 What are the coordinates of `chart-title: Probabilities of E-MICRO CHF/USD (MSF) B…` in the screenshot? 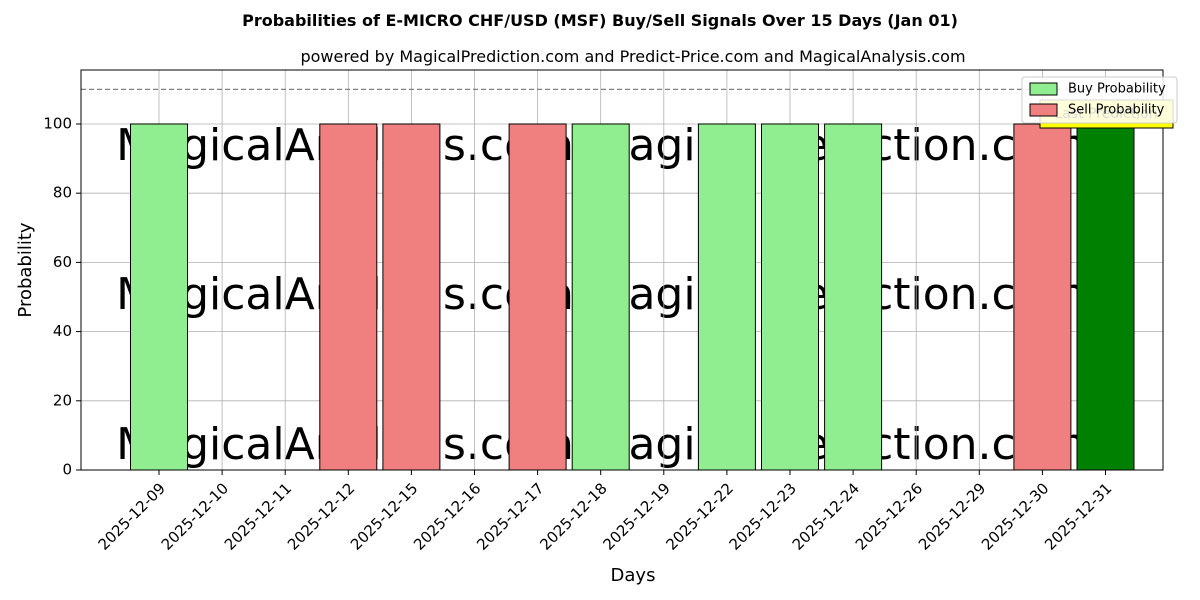 It's located at (600, 20).